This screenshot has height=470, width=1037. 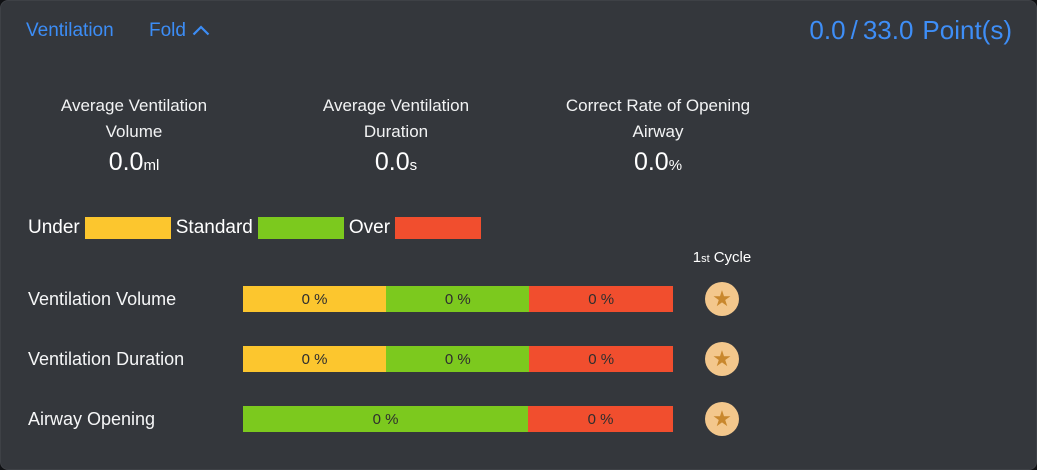 I want to click on stat-correct-rate-opening-airway: Correct Rate of Opening Airway 0.0%, so click(x=658, y=135).